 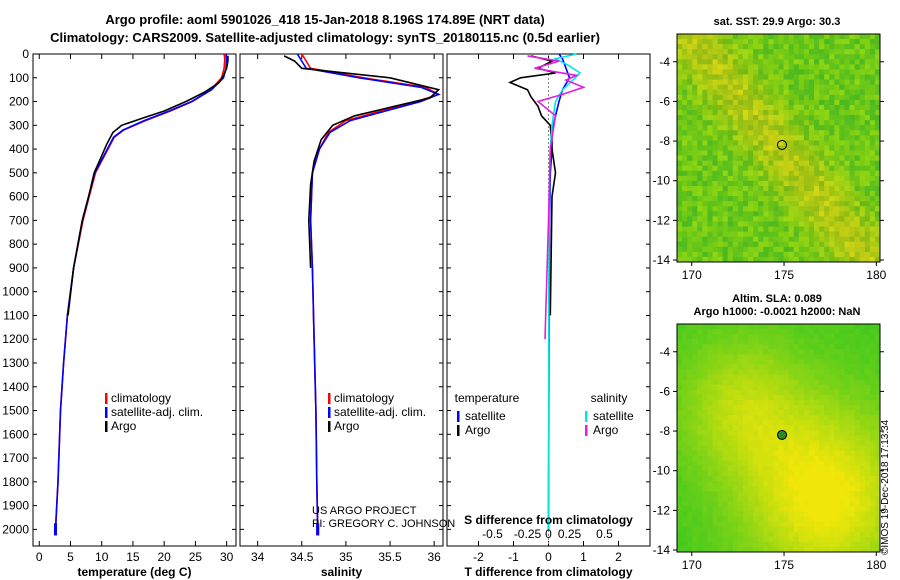 I want to click on sla-map-title: Altim. SLA: 0.089, so click(x=777, y=299).